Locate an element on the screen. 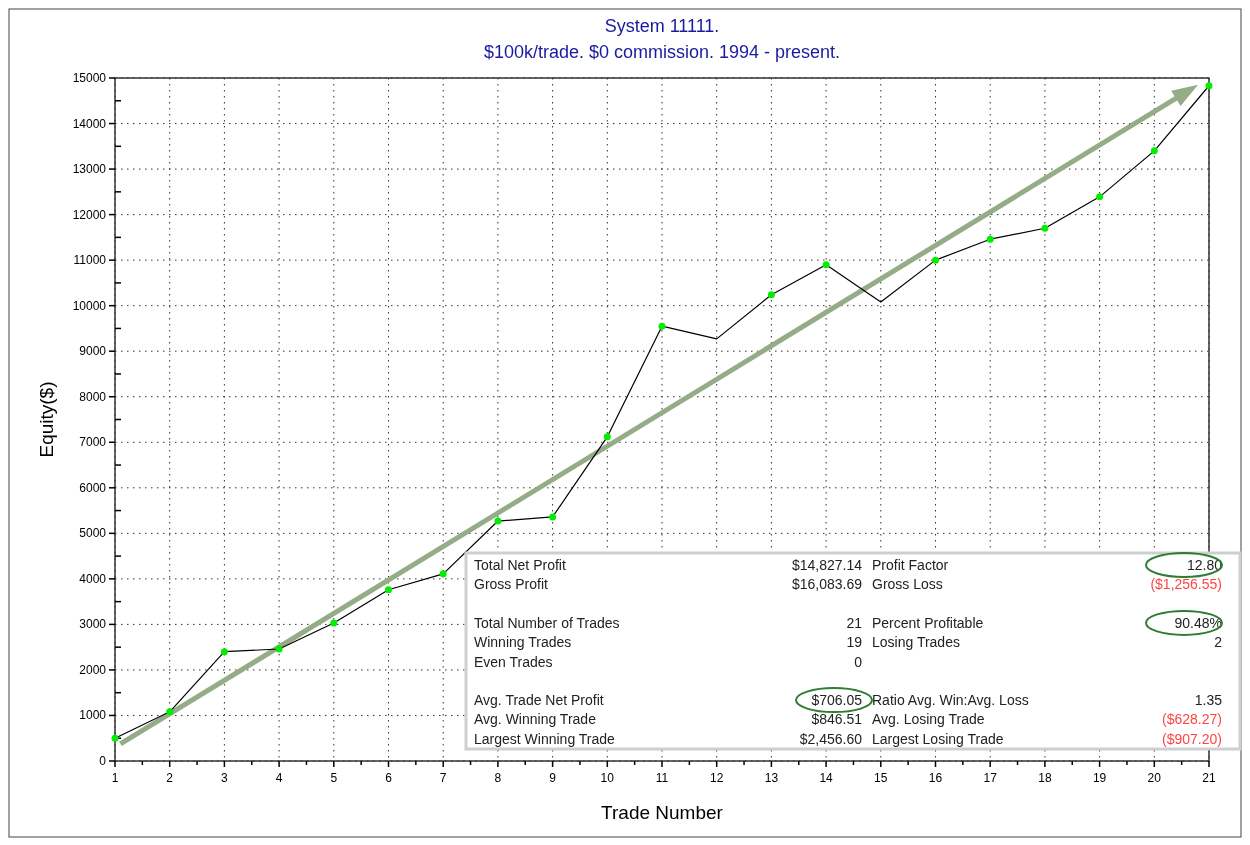 Image resolution: width=1250 pixels, height=845 pixels. annotation: Losing Trades is located at coordinates (916, 642).